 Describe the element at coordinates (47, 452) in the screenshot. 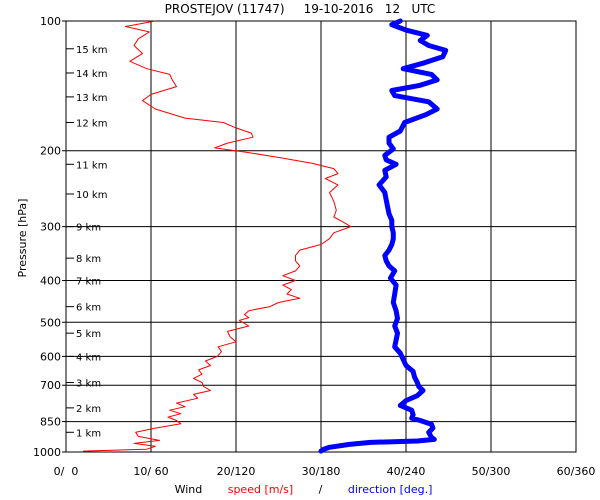

I see `y-tick-label: 1000` at that location.